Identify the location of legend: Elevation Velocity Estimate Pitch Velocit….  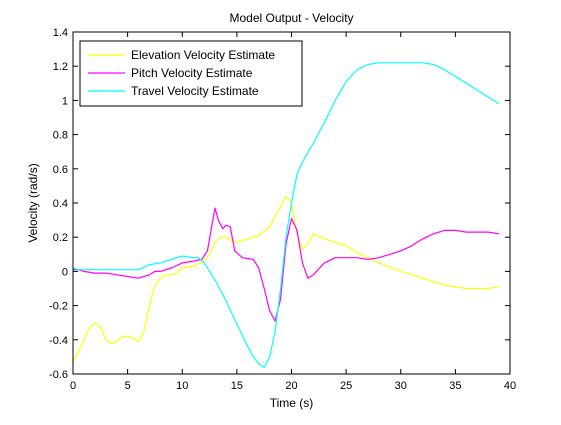
(191, 73).